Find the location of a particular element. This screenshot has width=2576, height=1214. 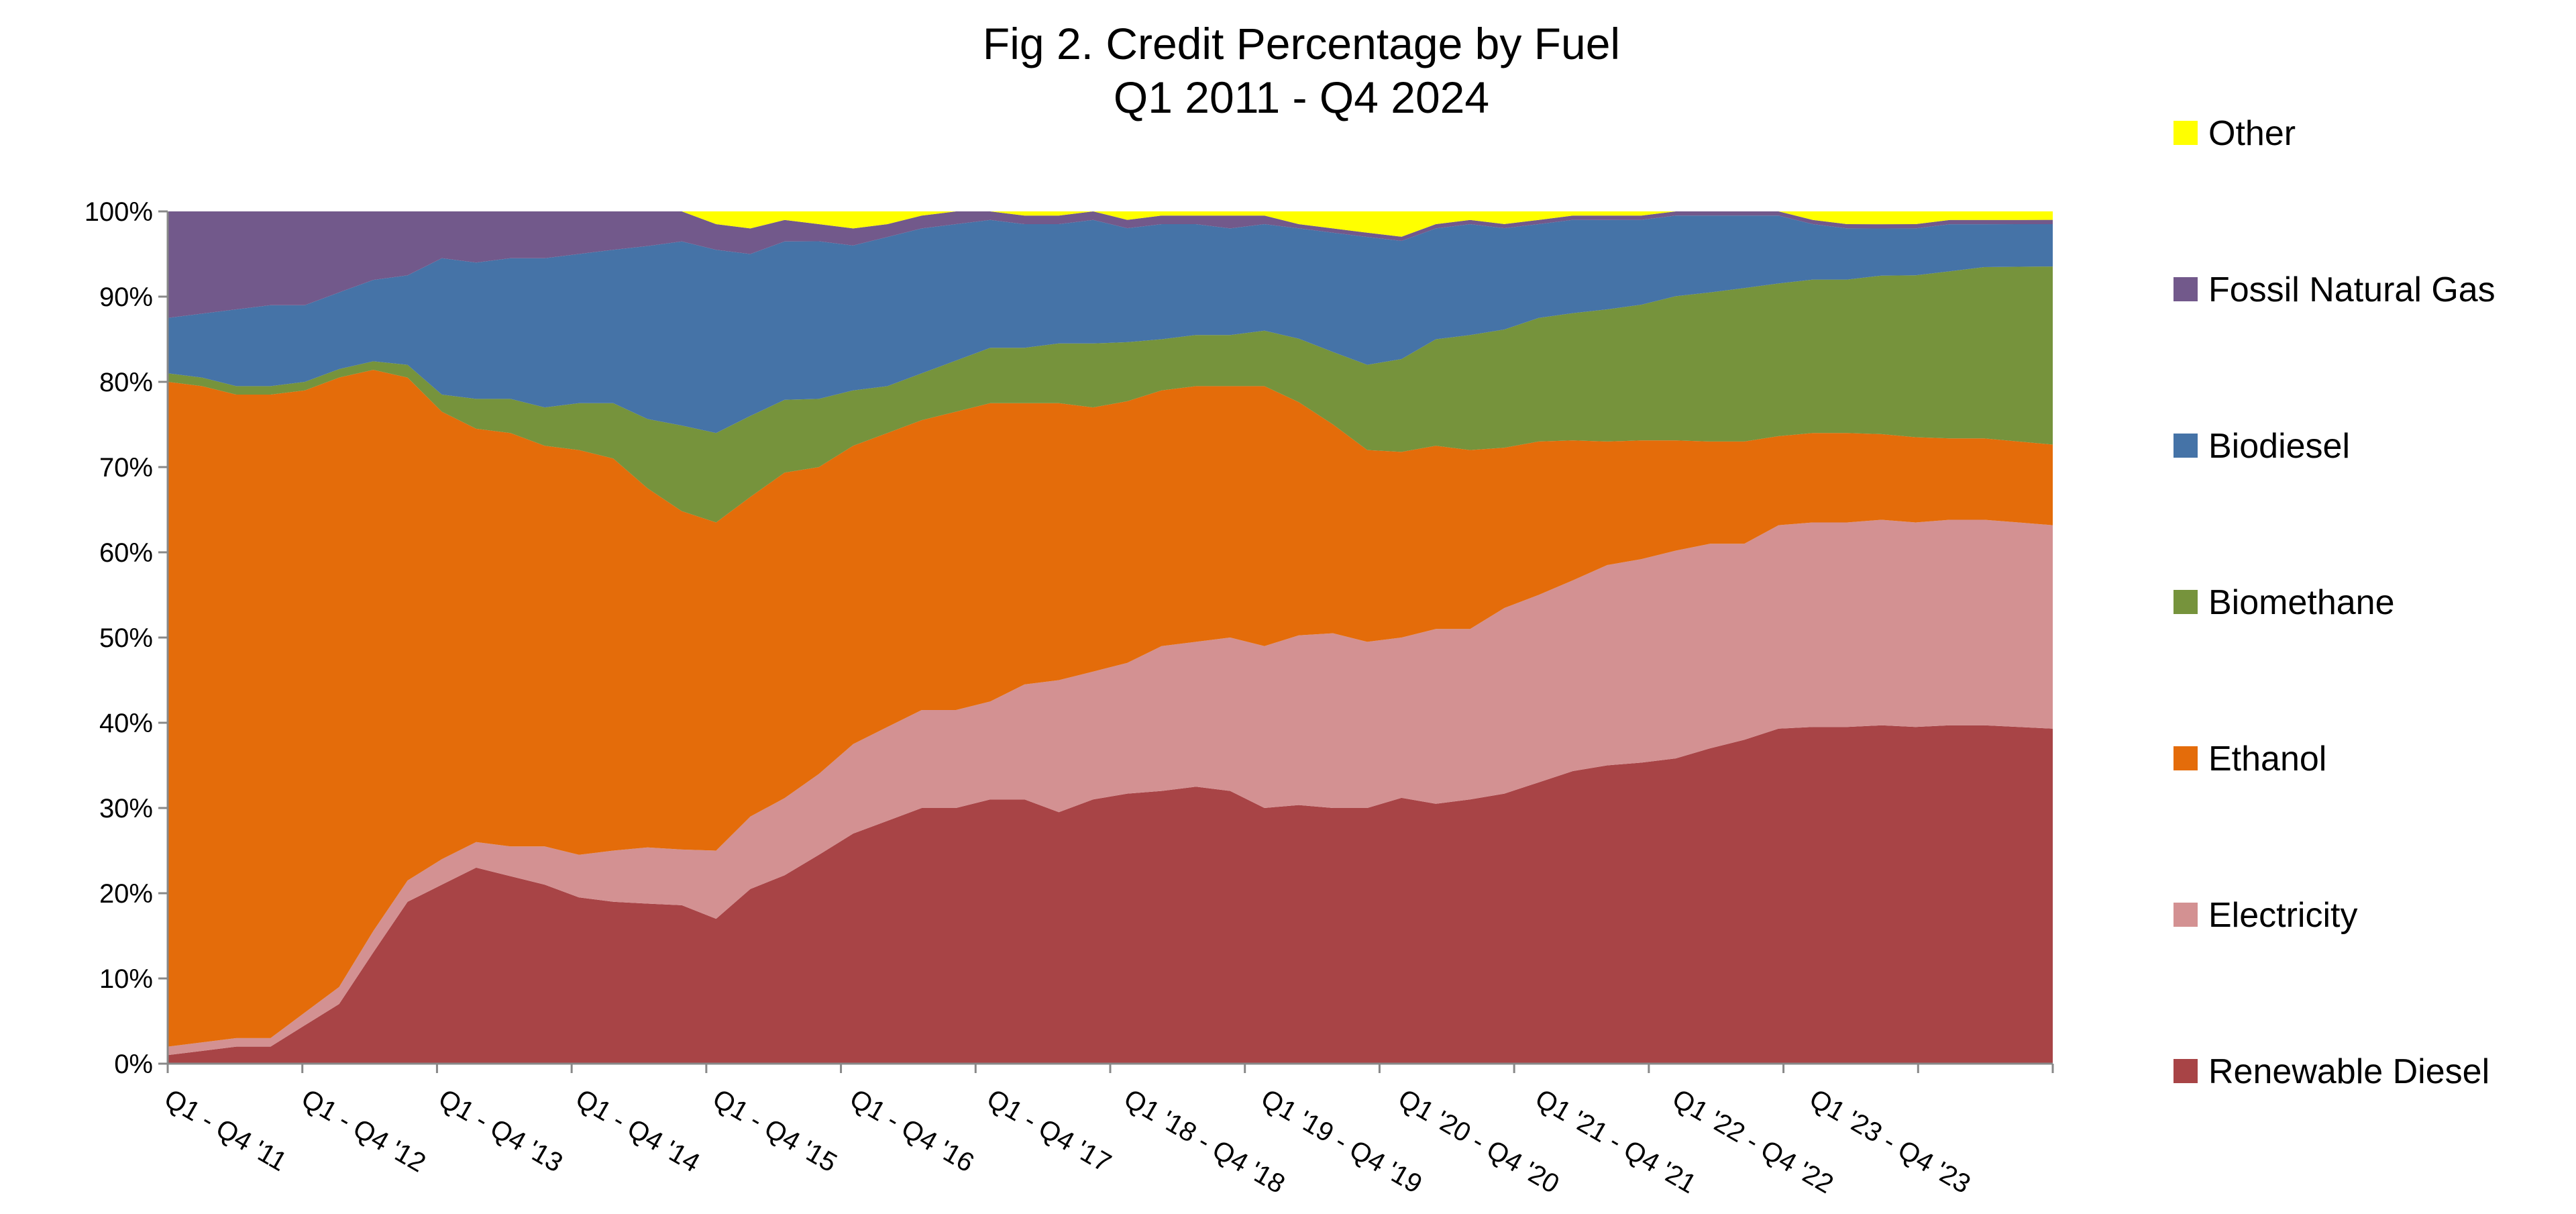

x-tick-label: Q1 - Q4 '13 is located at coordinates (500, 1131).